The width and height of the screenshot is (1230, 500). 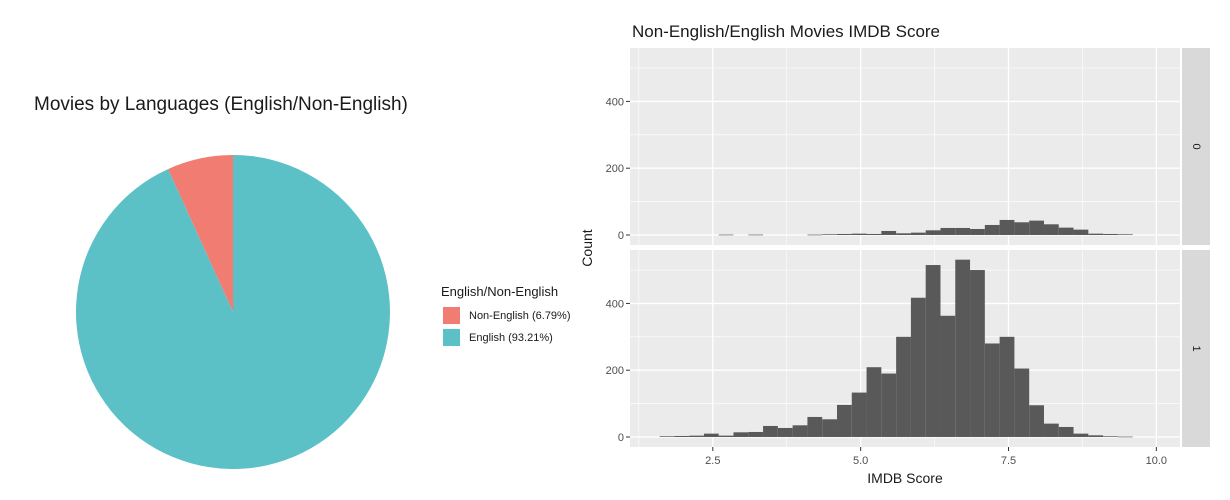 What do you see at coordinates (1156, 461) in the screenshot?
I see `x-tick-label: 10.0` at bounding box center [1156, 461].